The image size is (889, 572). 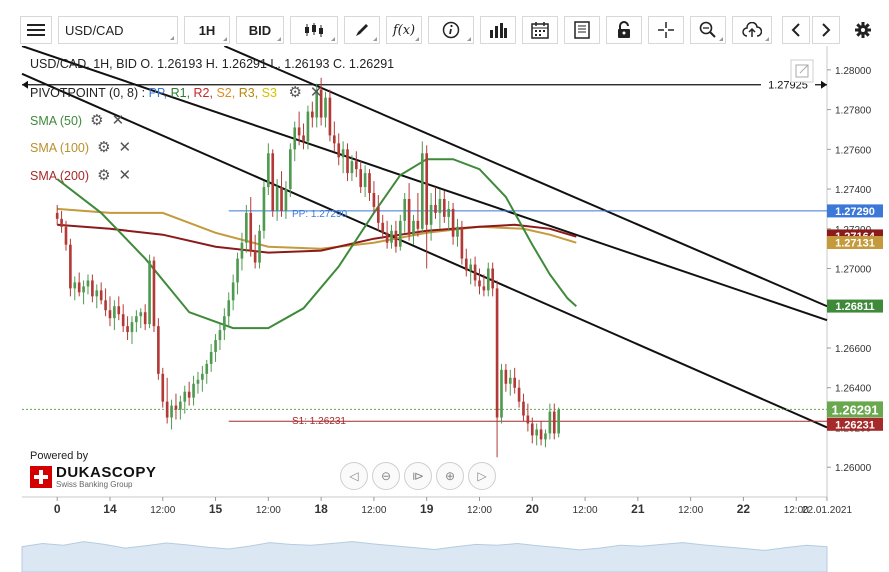 I want to click on chart-navigation: ◁ ⊖ ⧐ ⊕ ▷, so click(x=418, y=476).